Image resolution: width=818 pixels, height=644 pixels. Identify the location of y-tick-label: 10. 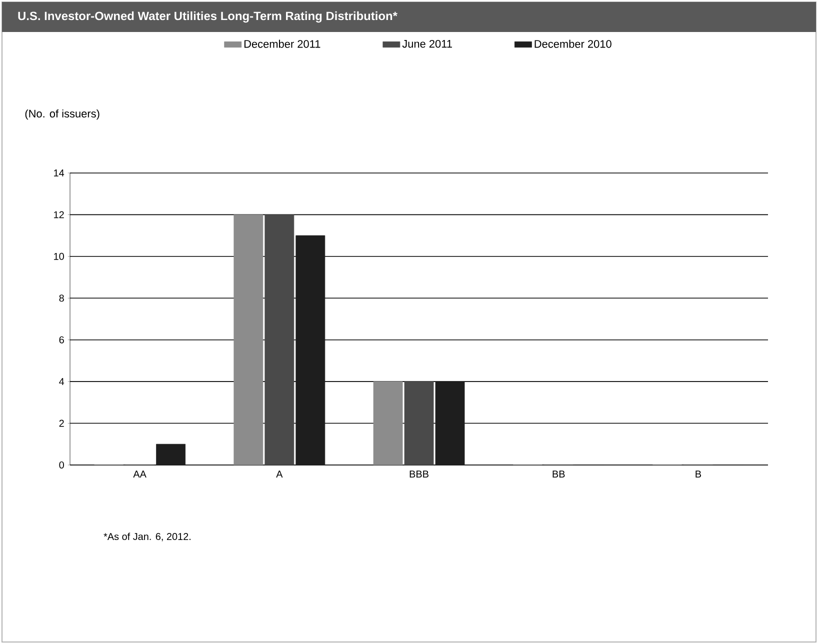
(59, 256).